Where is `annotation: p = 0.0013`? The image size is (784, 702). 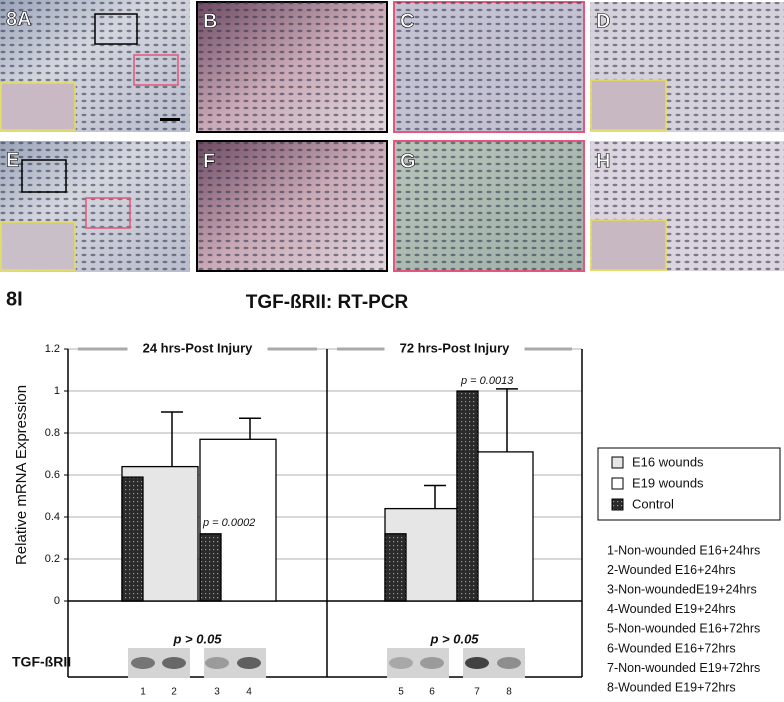
annotation: p = 0.0013 is located at coordinates (487, 381).